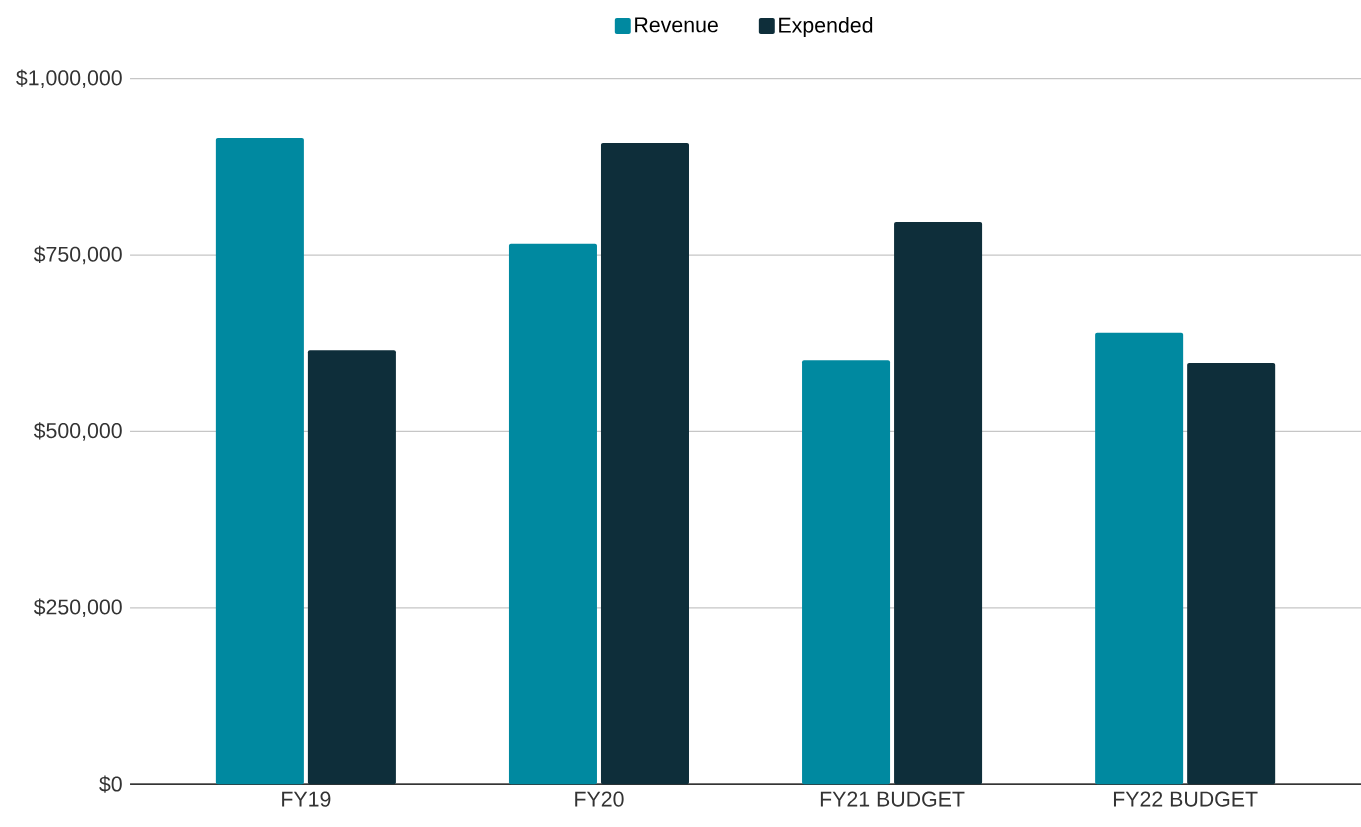  What do you see at coordinates (676, 25) in the screenshot?
I see `legend-label: Revenue` at bounding box center [676, 25].